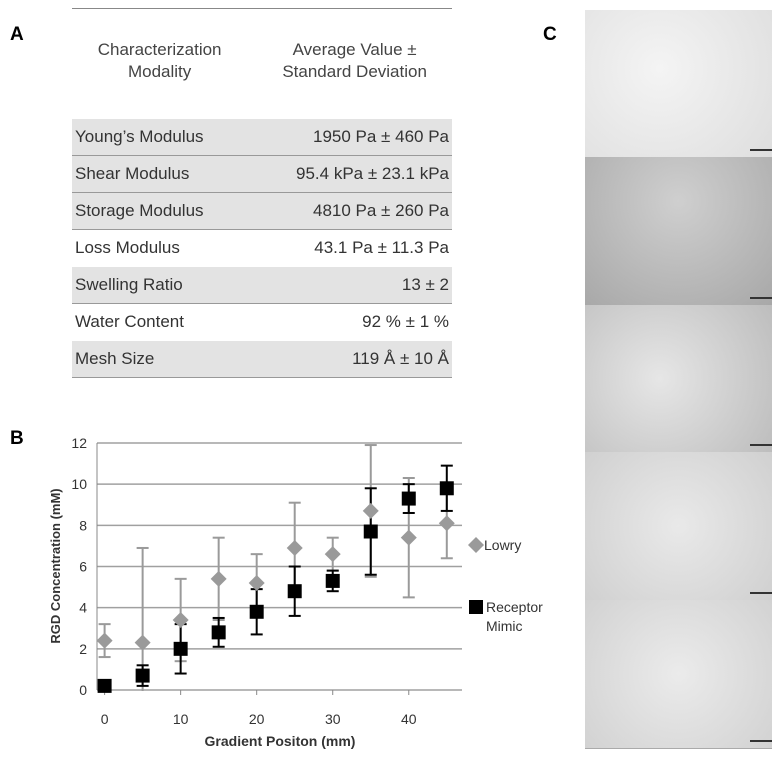 Image resolution: width=772 pixels, height=758 pixels. I want to click on y-tick-label: 8, so click(83, 525).